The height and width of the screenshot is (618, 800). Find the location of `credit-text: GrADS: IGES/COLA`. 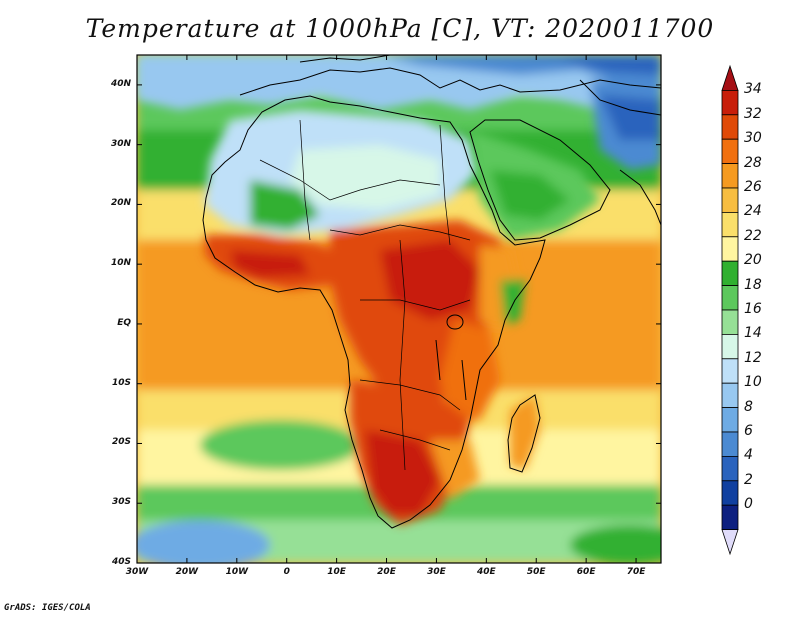

credit-text: GrADS: IGES/COLA is located at coordinates (47, 608).